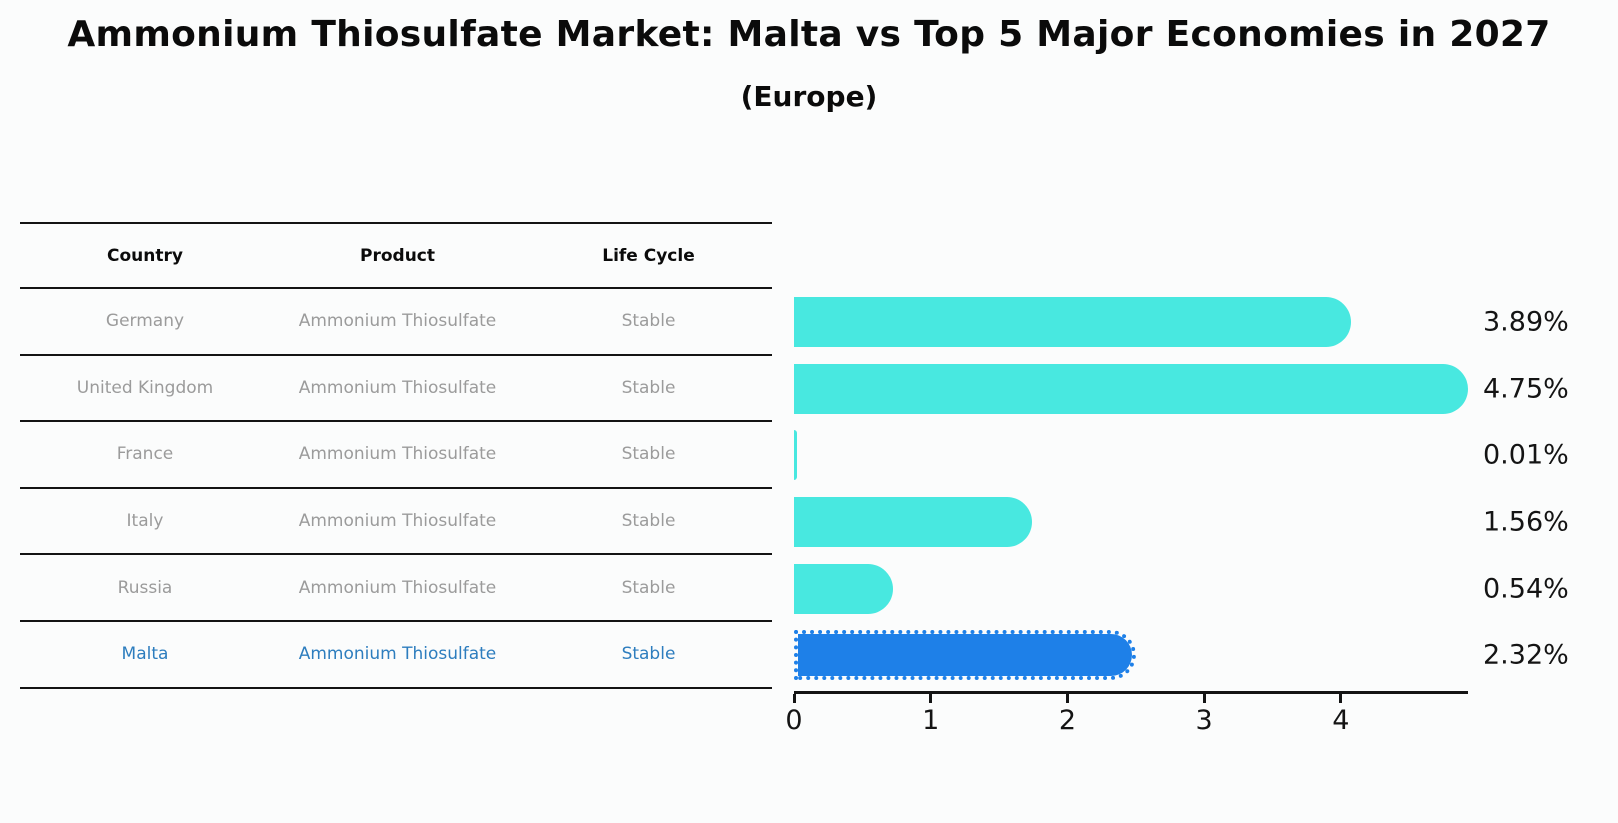  What do you see at coordinates (1526, 389) in the screenshot?
I see `value-label-united-kingdom: 4.75%` at bounding box center [1526, 389].